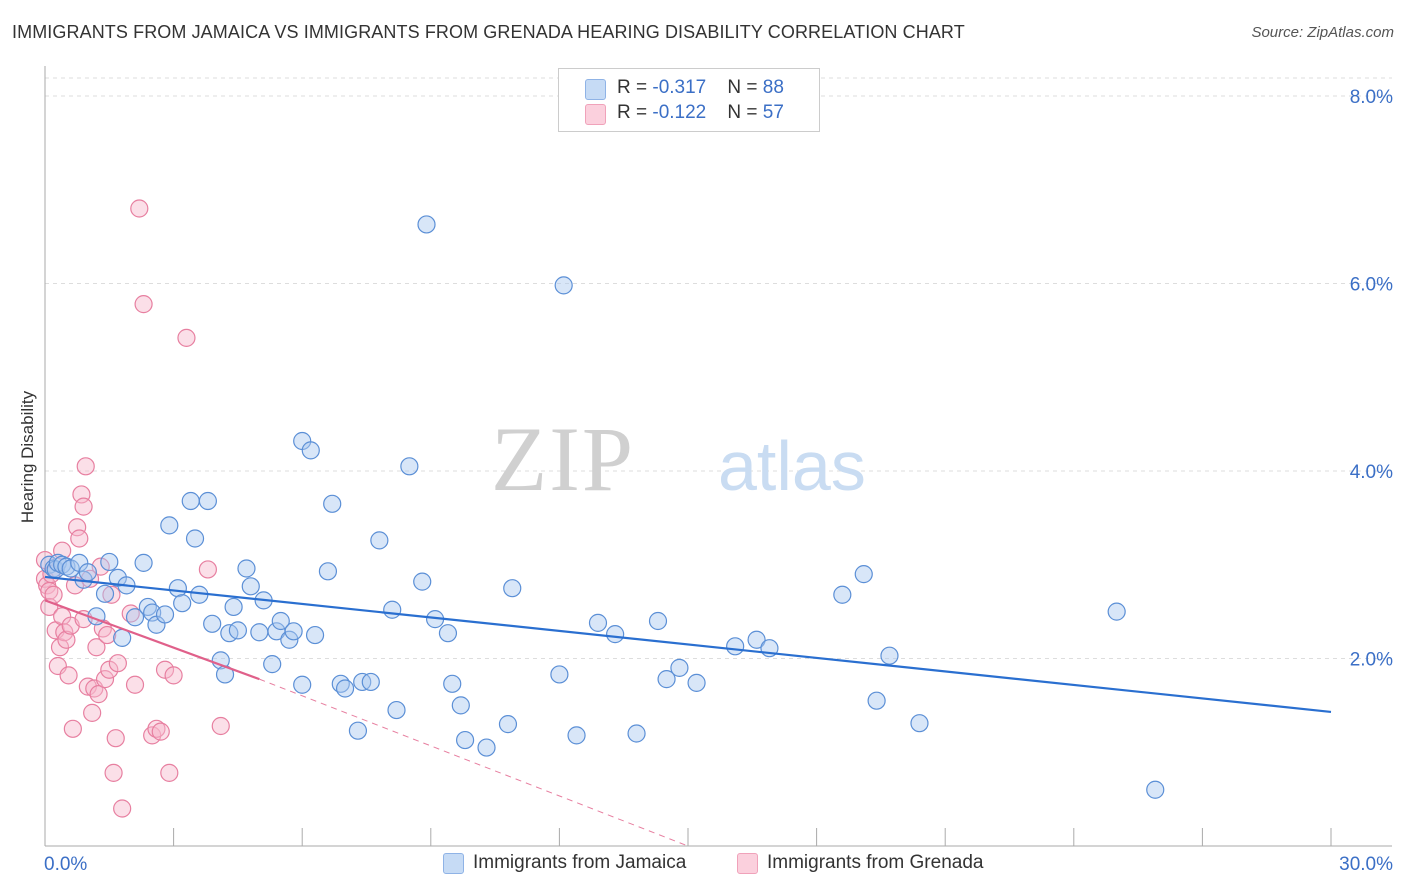 This screenshot has width=1406, height=892. I want to click on y-tick-label: 6.0%, so click(1371, 285).